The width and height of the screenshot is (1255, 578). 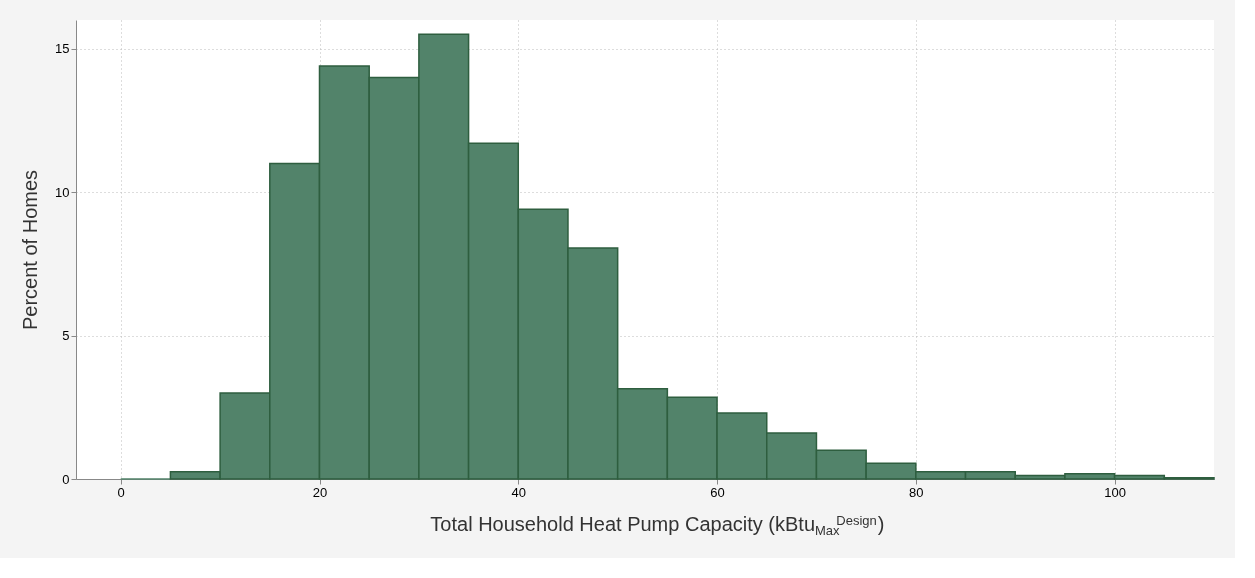 I want to click on y-tick-label: 5, so click(x=66, y=336).